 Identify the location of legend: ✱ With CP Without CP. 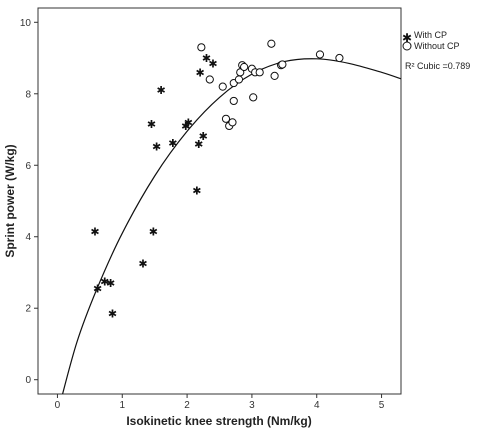
(431, 40).